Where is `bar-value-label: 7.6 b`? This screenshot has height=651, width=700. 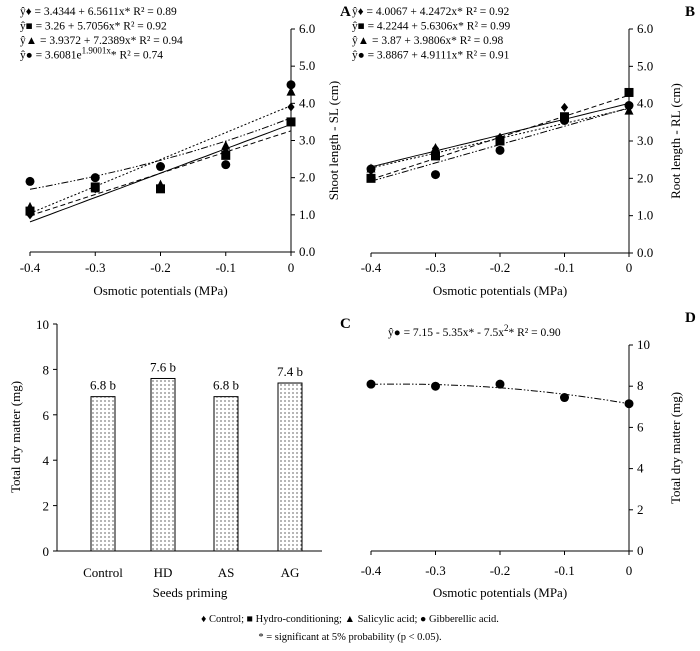 bar-value-label: 7.6 b is located at coordinates (163, 366).